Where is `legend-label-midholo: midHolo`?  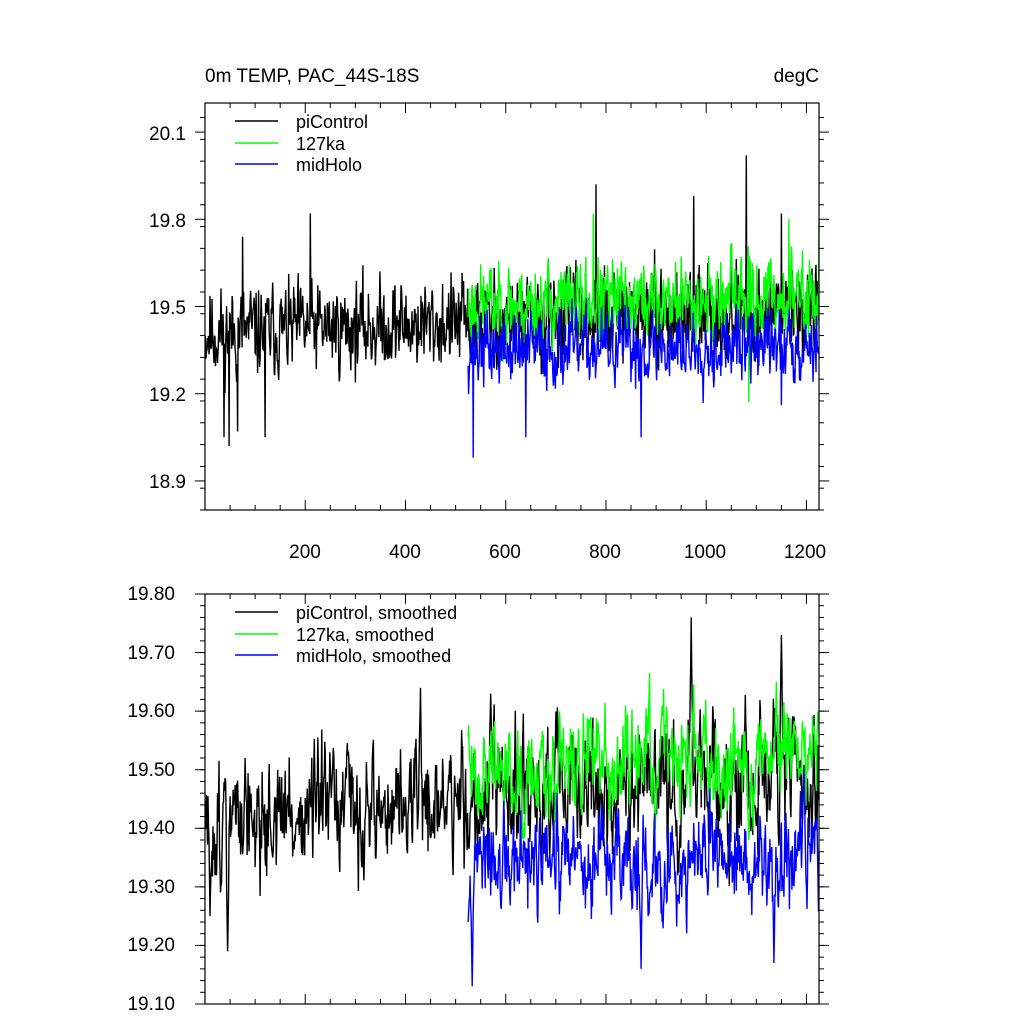
legend-label-midholo: midHolo is located at coordinates (329, 165).